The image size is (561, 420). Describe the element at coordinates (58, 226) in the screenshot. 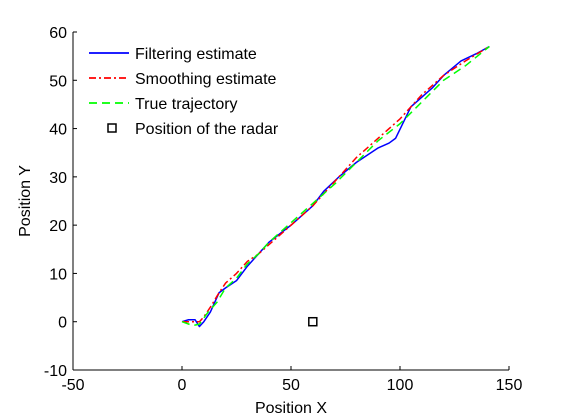

I see `y-tick-label: 20` at that location.